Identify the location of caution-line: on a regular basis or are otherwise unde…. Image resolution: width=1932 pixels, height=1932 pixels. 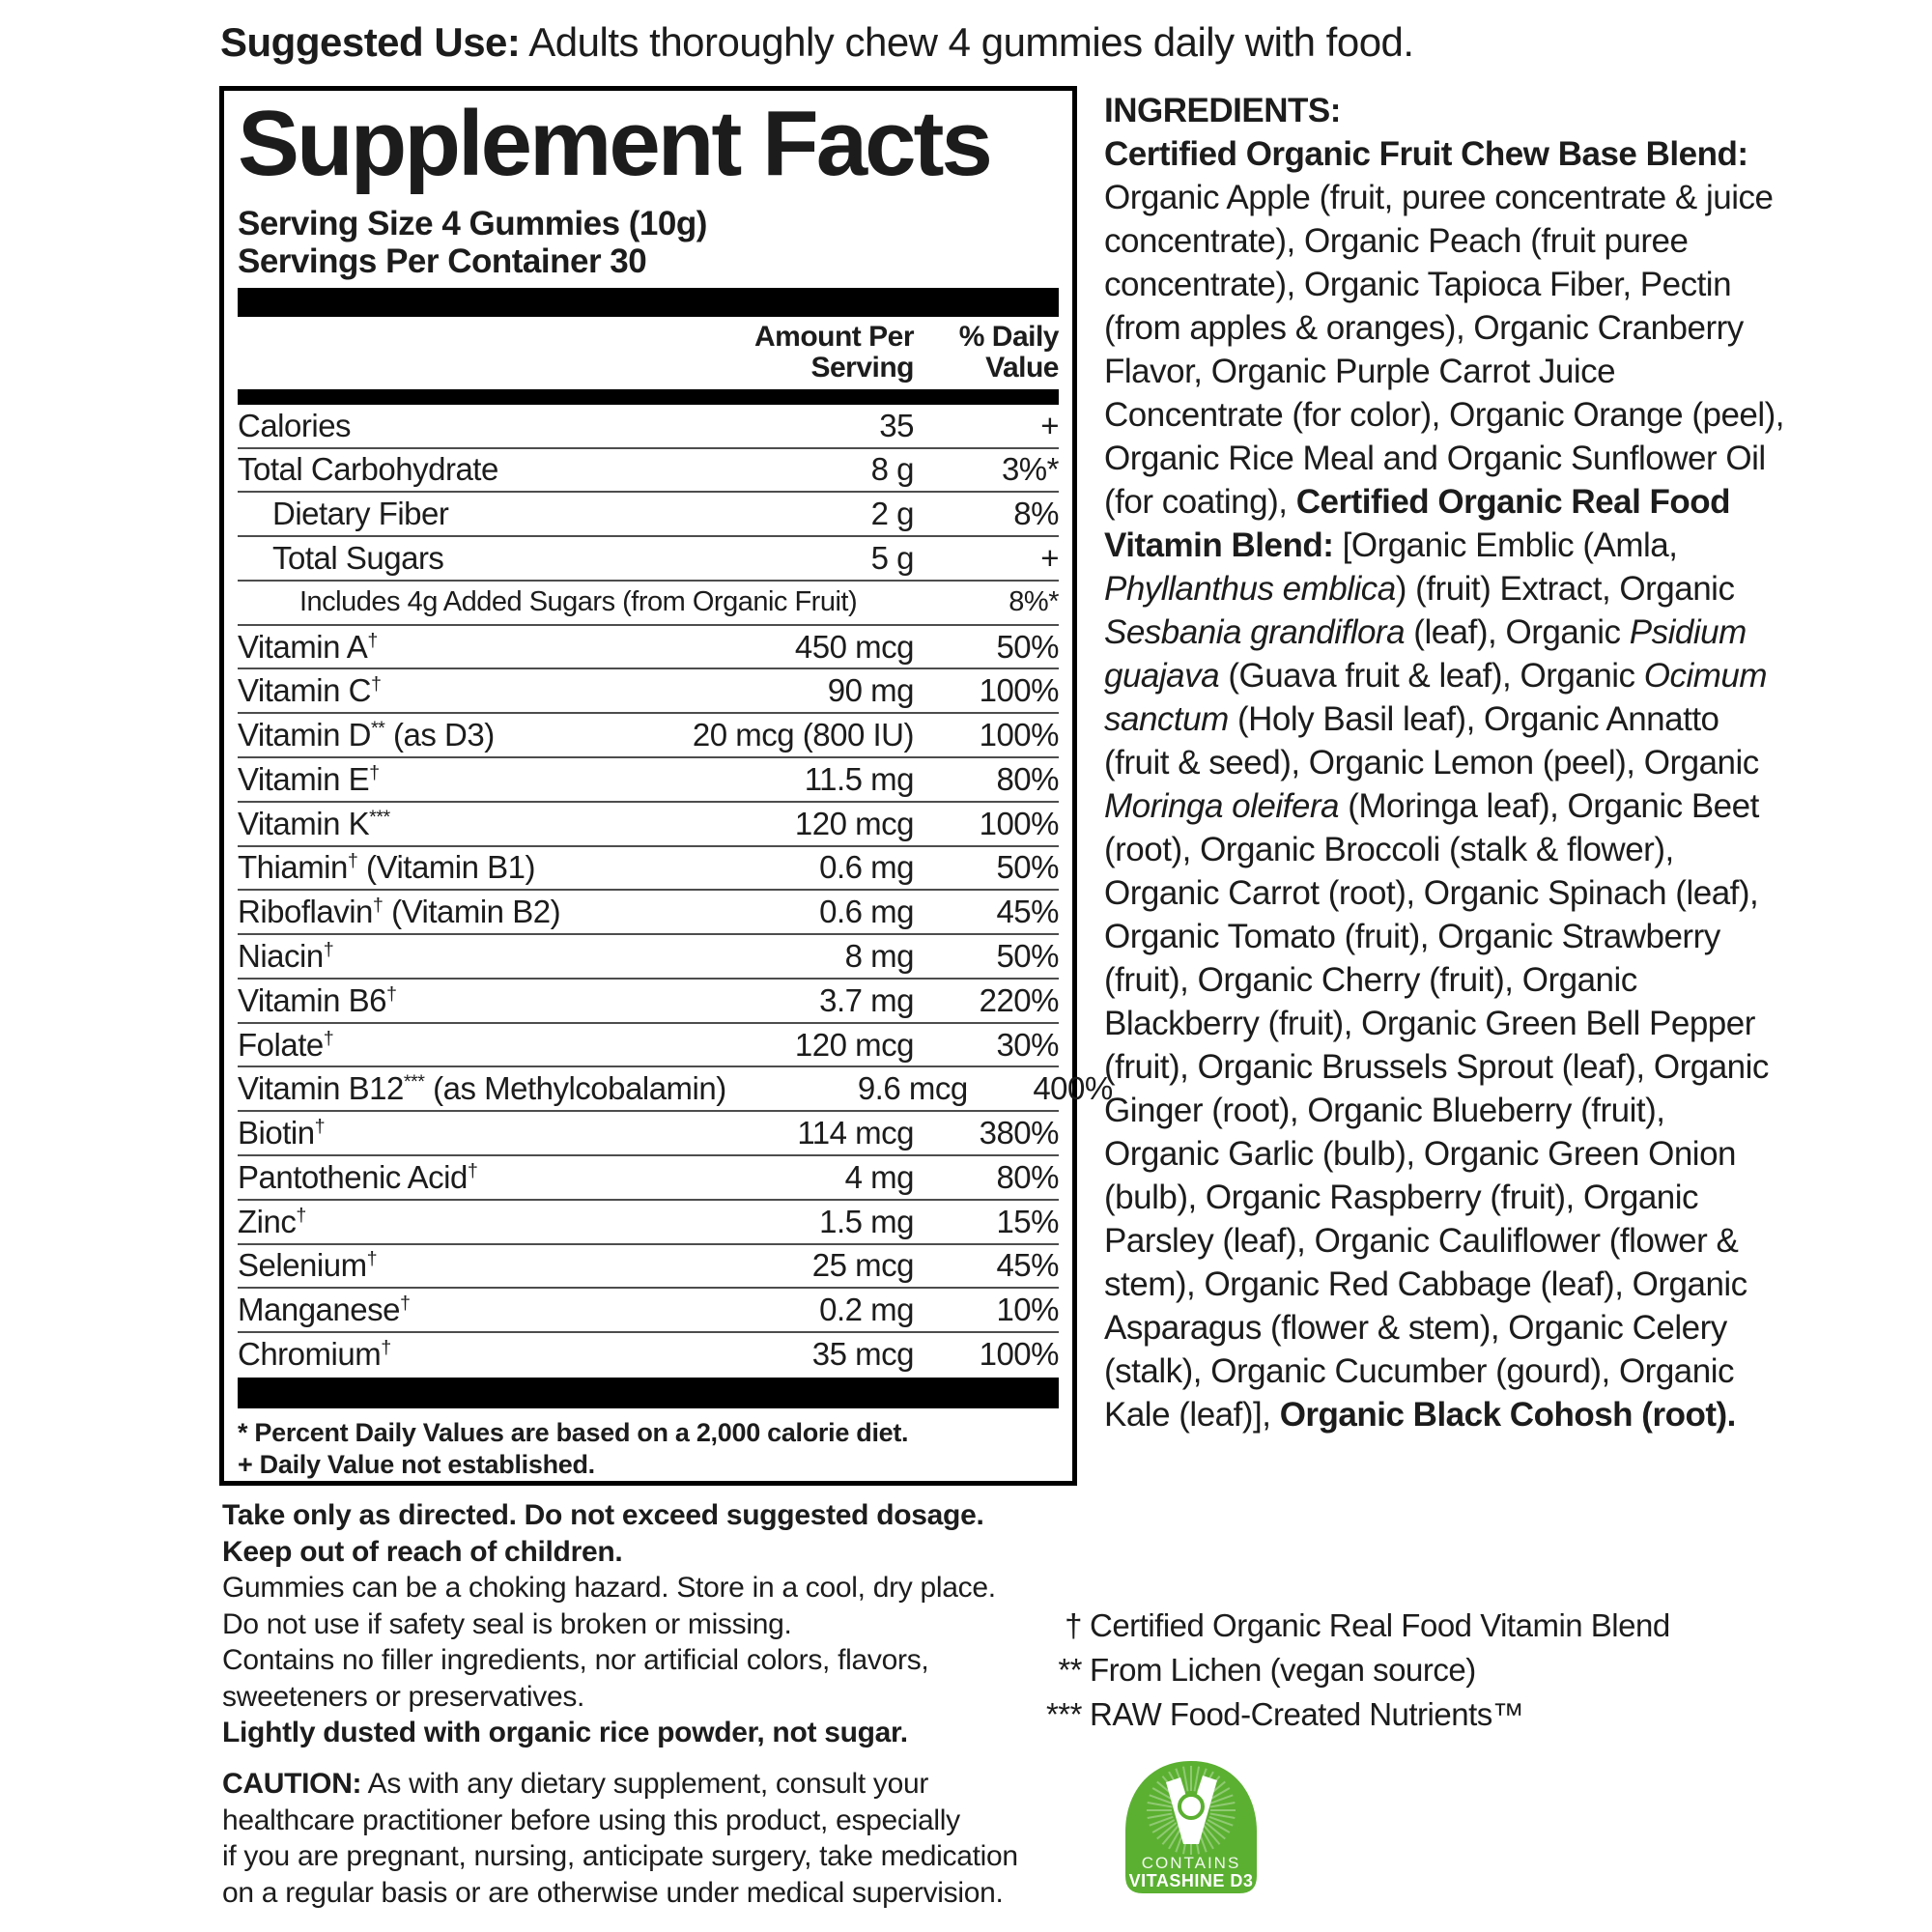
(671, 1893).